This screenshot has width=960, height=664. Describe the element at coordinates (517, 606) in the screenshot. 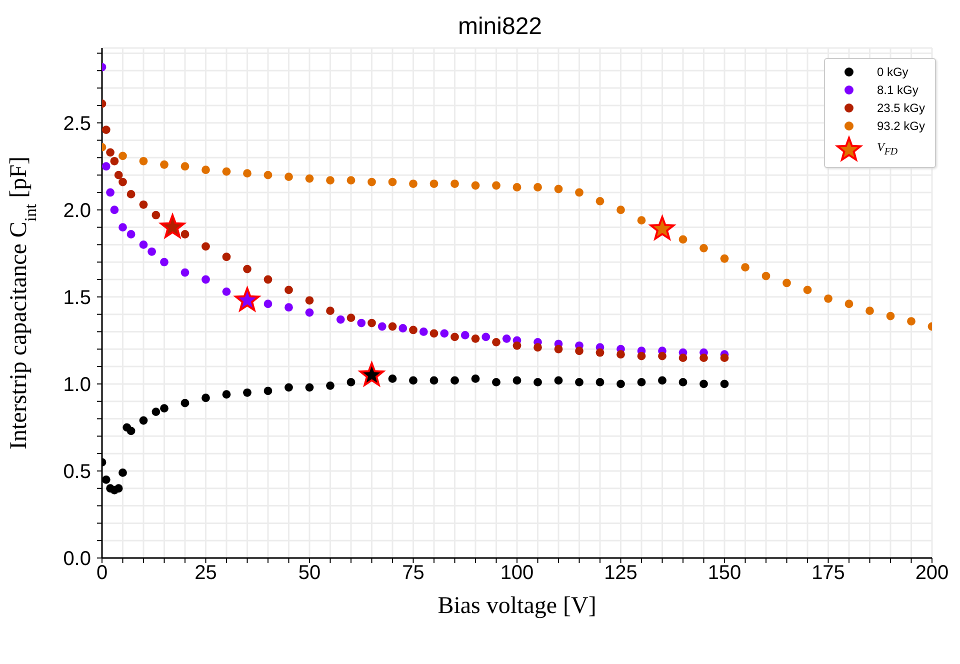

I see `x-axis-title: Bias voltage [V]` at that location.